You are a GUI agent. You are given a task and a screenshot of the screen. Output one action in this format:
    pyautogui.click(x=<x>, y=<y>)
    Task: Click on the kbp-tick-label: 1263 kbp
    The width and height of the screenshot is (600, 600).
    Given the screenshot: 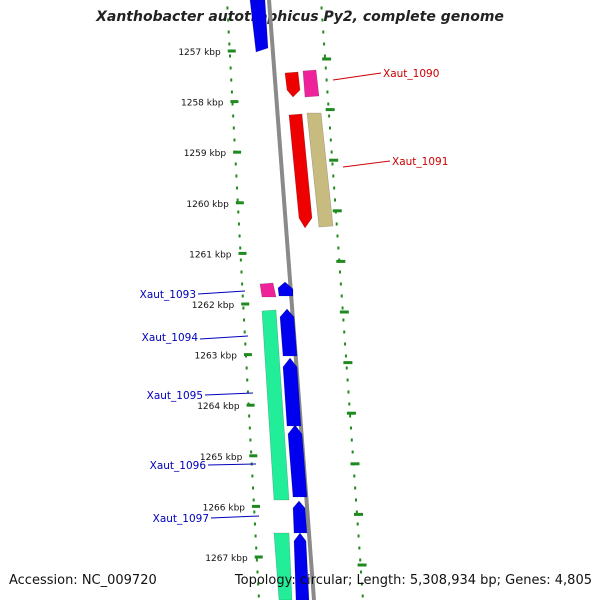 What is the action you would take?
    pyautogui.click(x=216, y=357)
    